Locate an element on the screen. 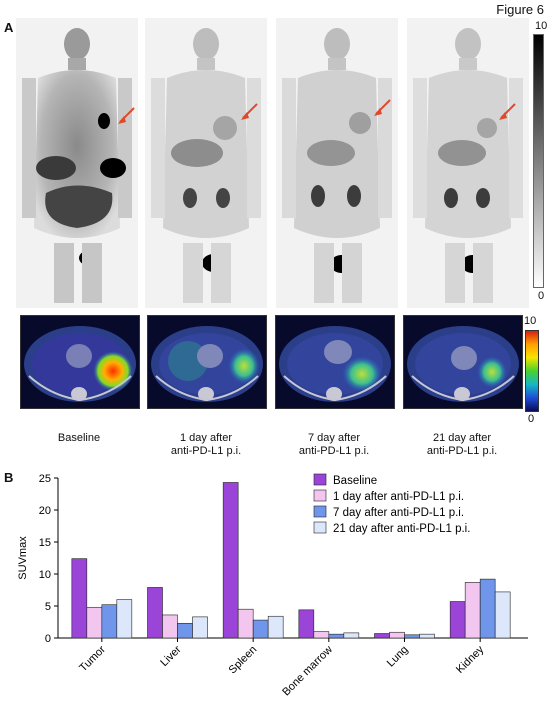 This screenshot has width=554, height=701. y-tick-label: 20 is located at coordinates (45, 511).